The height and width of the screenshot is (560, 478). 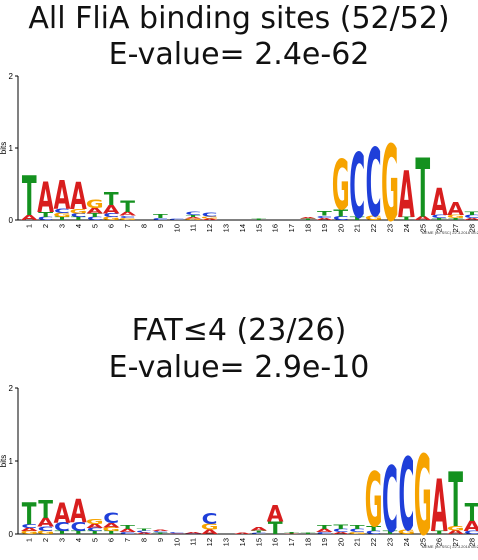 What do you see at coordinates (239, 18) in the screenshot?
I see `panel1-title: All FliA binding sites (52/52)` at bounding box center [239, 18].